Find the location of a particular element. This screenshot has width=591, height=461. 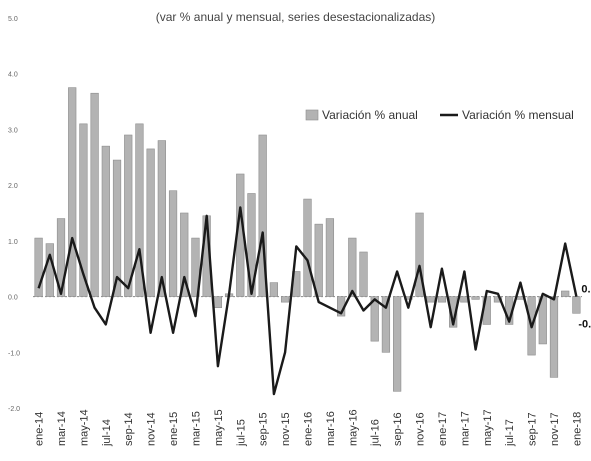

x-tick-label: jul-17 is located at coordinates (510, 433).